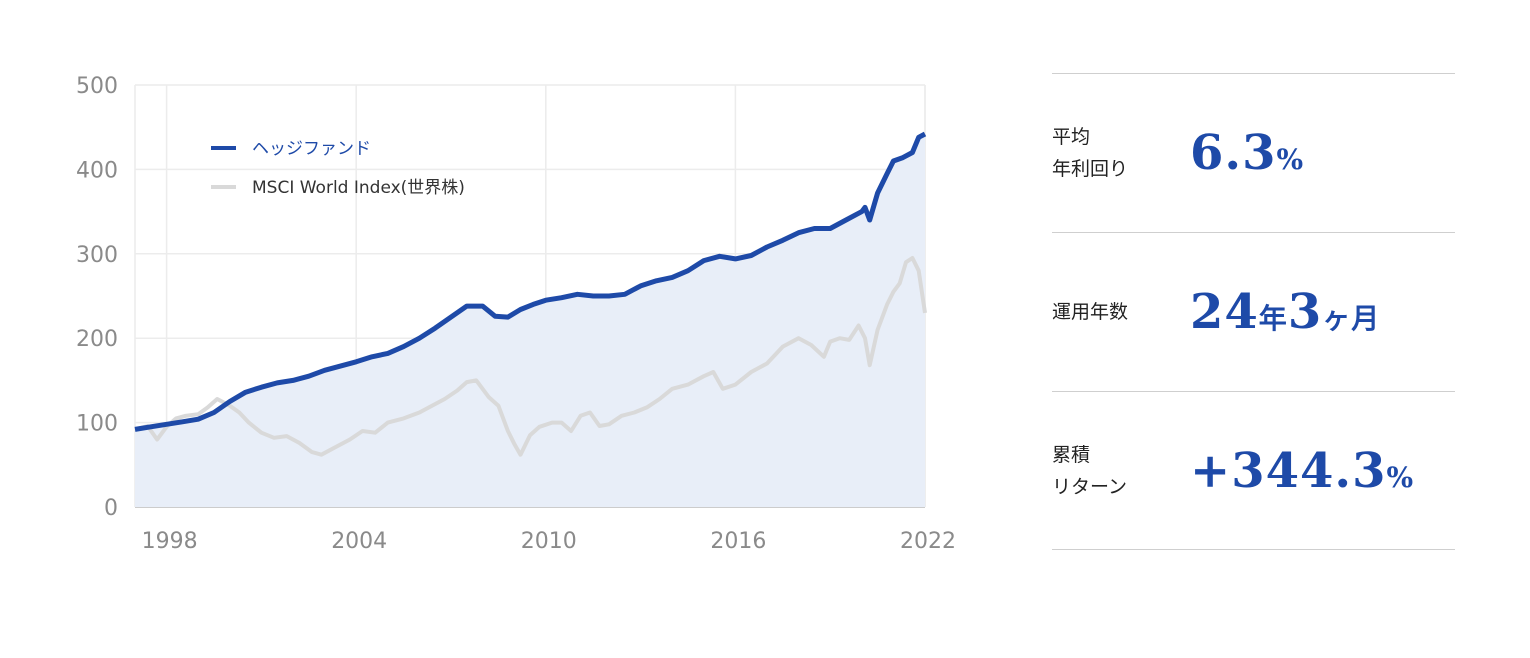 This screenshot has height=658, width=1530. I want to click on years-unit: 年, so click(1273, 318).